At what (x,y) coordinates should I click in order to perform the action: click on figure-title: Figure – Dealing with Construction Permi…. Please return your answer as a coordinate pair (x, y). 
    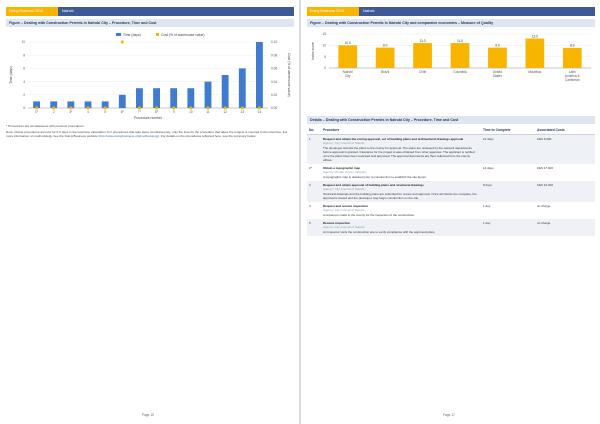
    Looking at the image, I should click on (150, 23).